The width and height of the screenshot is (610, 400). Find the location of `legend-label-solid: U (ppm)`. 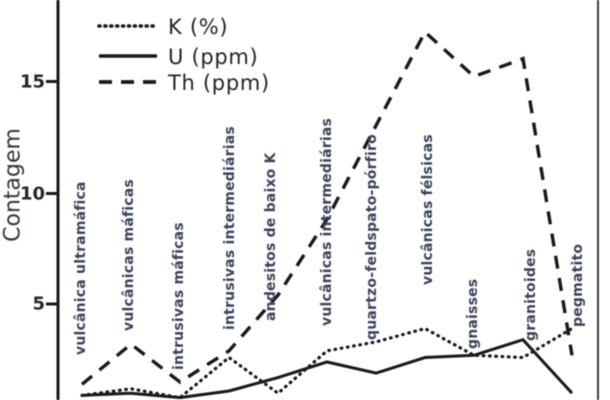

legend-label-solid: U (ppm) is located at coordinates (213, 57).